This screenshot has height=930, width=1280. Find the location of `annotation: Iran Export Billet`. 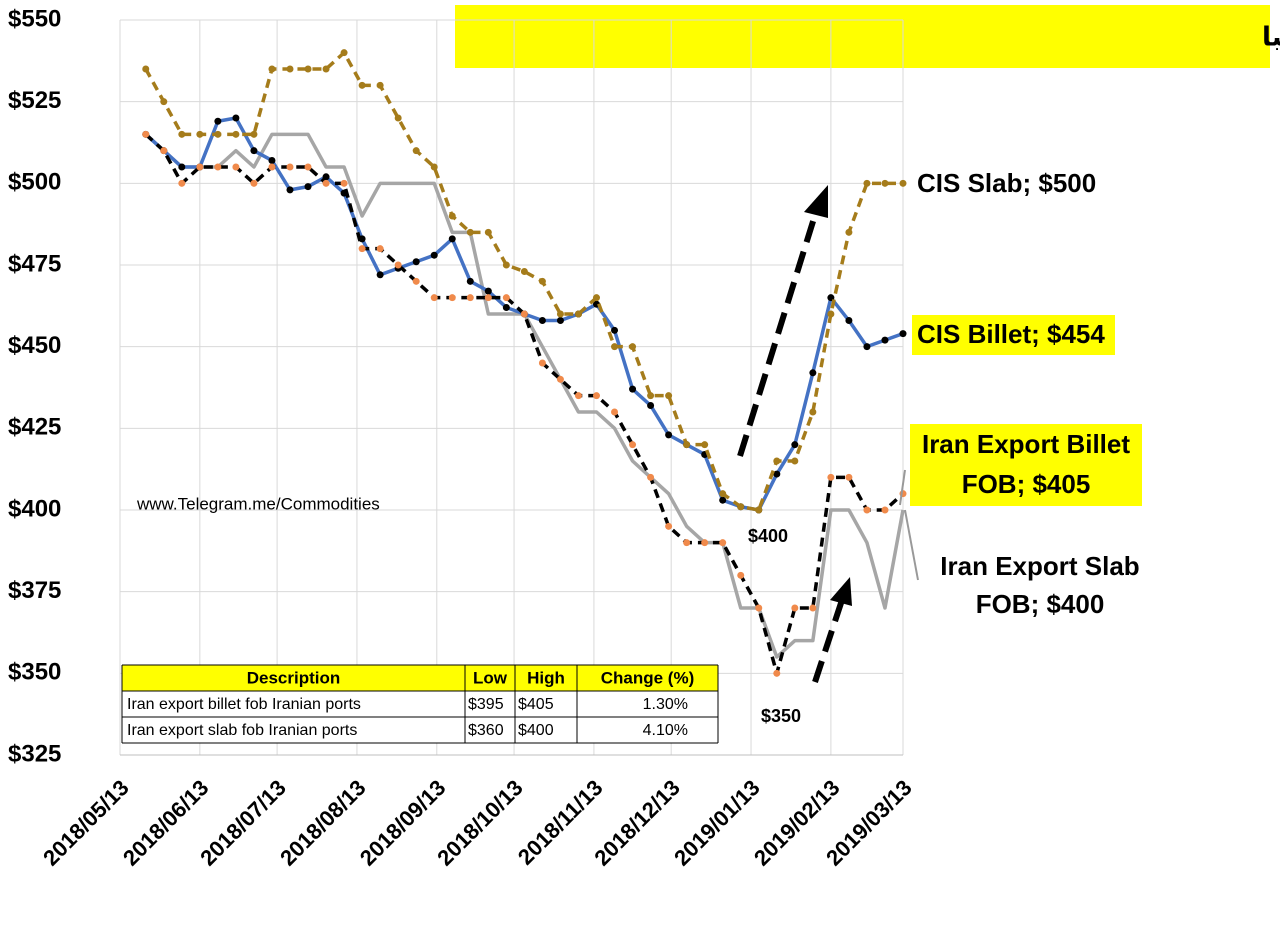

annotation: Iran Export Billet is located at coordinates (1026, 444).